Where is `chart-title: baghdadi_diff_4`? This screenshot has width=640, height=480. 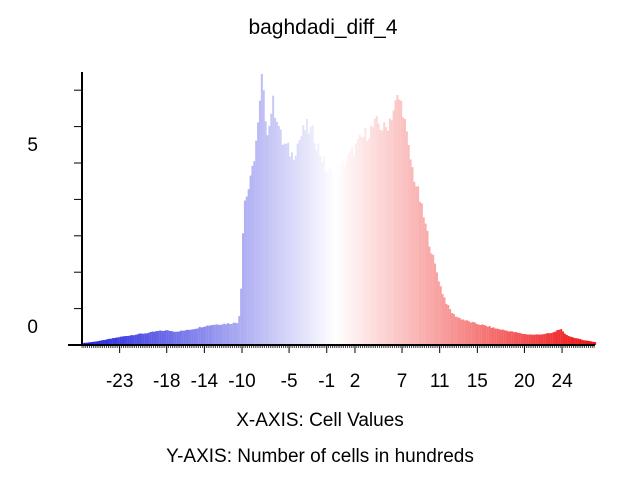 chart-title: baghdadi_diff_4 is located at coordinates (322, 27).